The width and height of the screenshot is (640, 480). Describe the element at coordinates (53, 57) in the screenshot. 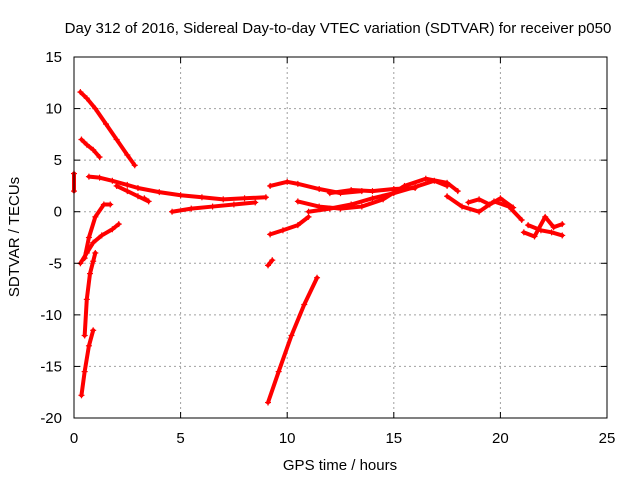

I see `y-tick-label: 15` at that location.